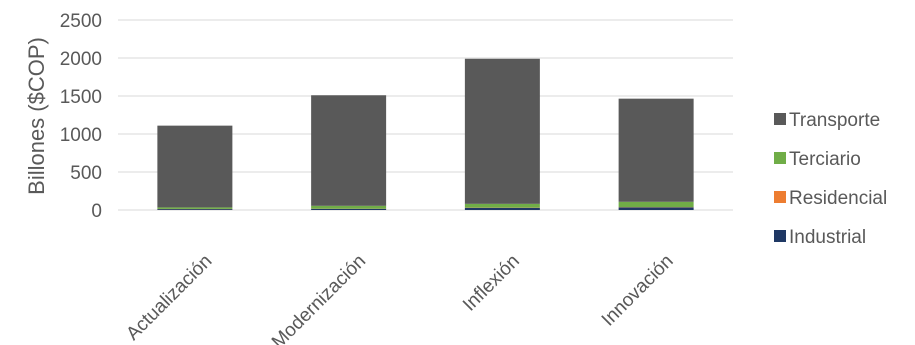 Image resolution: width=915 pixels, height=345 pixels. Describe the element at coordinates (81, 116) in the screenshot. I see `y-tick-labels: 0 500 1000 1500 2000 2500` at that location.